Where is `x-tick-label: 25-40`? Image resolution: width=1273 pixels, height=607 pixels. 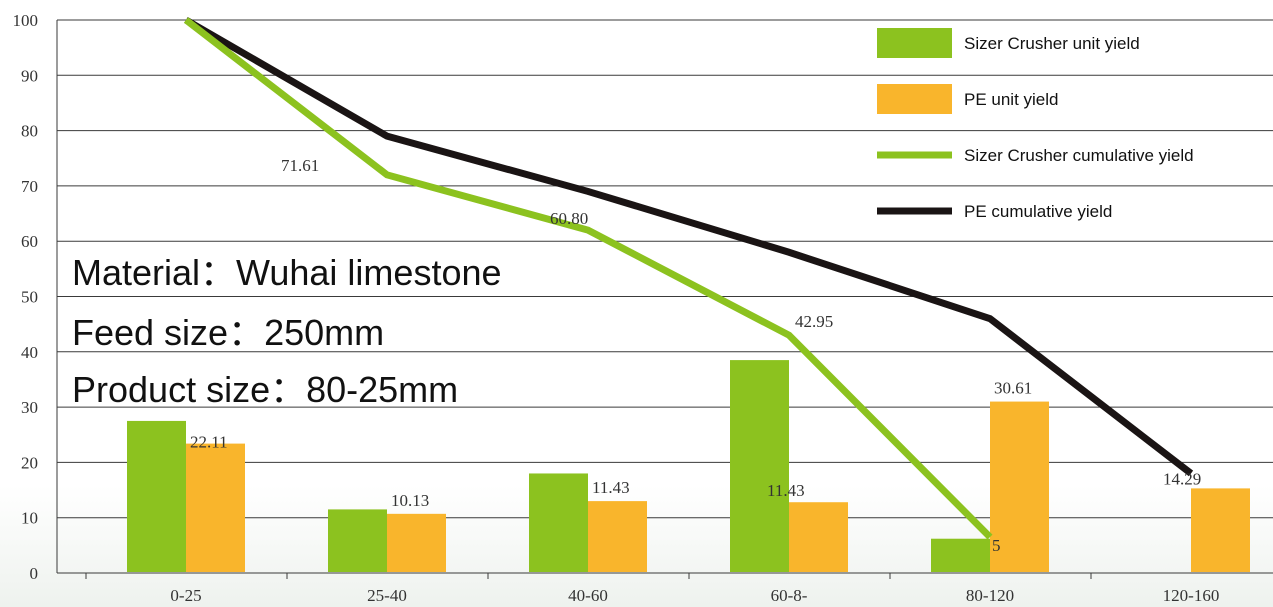 x-tick-label: 25-40 is located at coordinates (387, 595).